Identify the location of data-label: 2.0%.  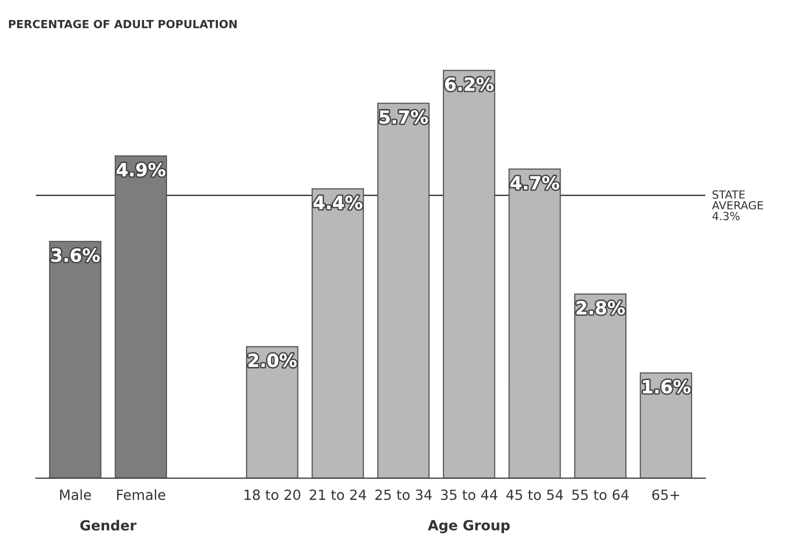
(272, 361).